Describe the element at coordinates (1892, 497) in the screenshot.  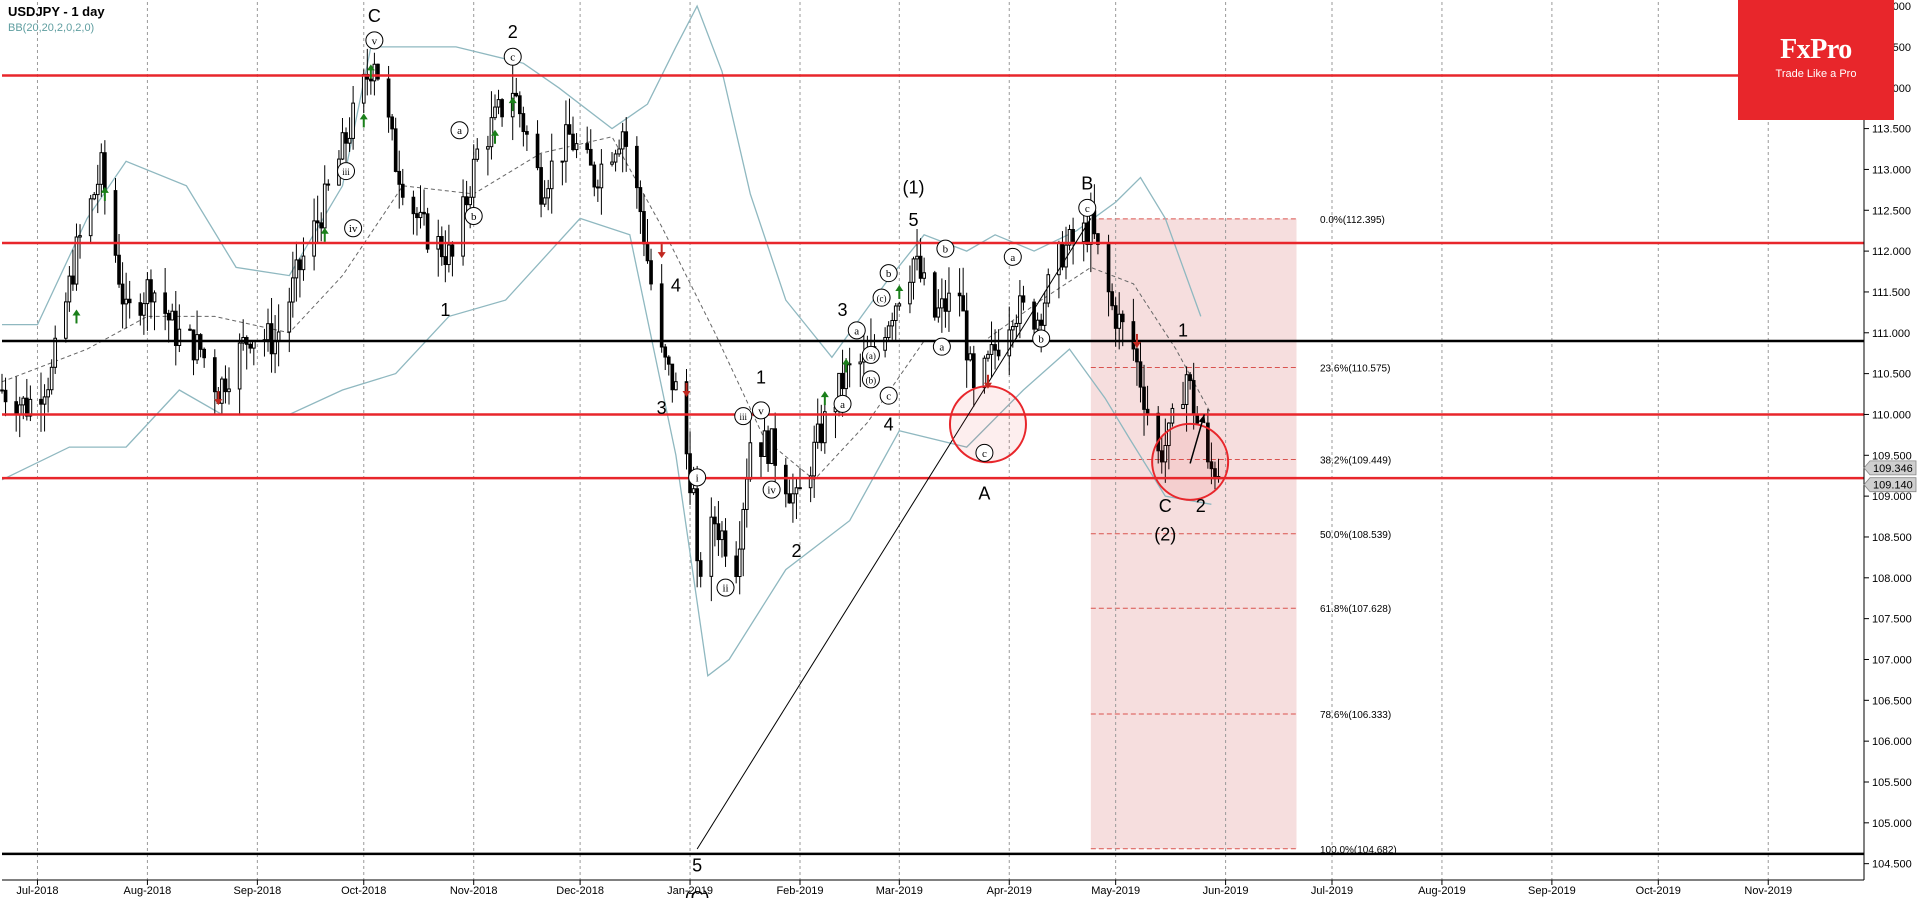
I see `y-tick-label: 109.000` at that location.